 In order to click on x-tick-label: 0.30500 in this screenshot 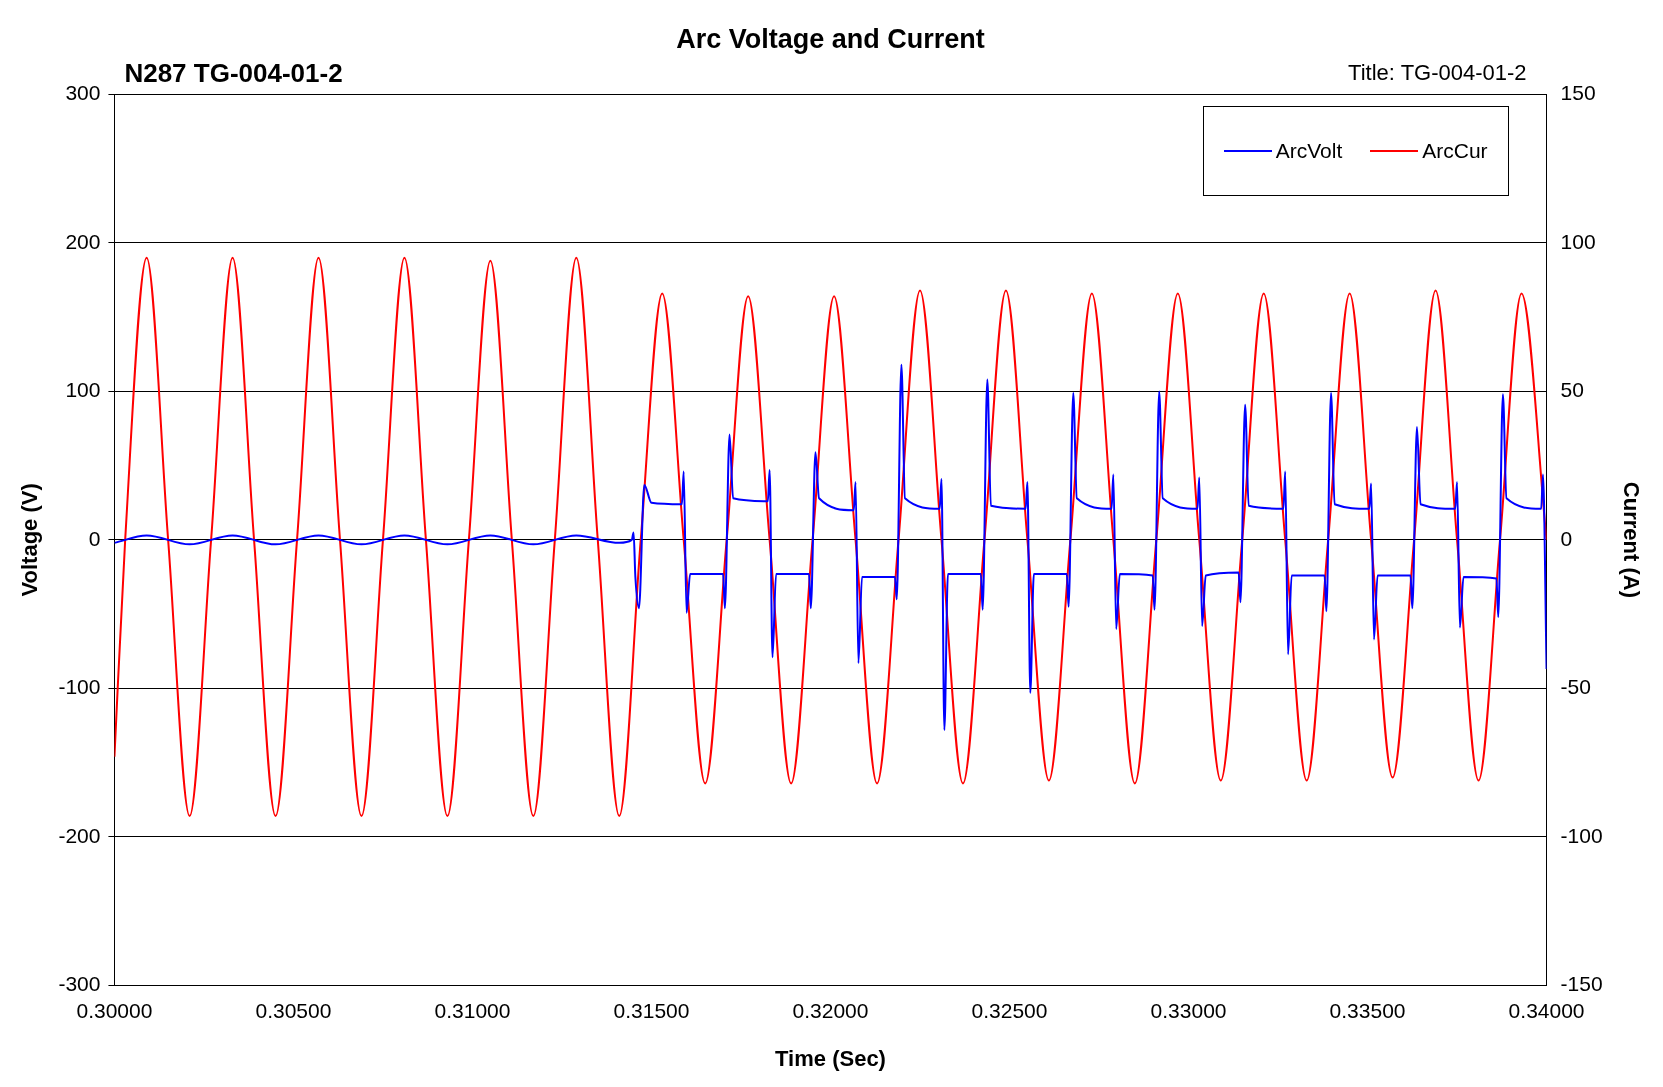, I will do `click(293, 1010)`.